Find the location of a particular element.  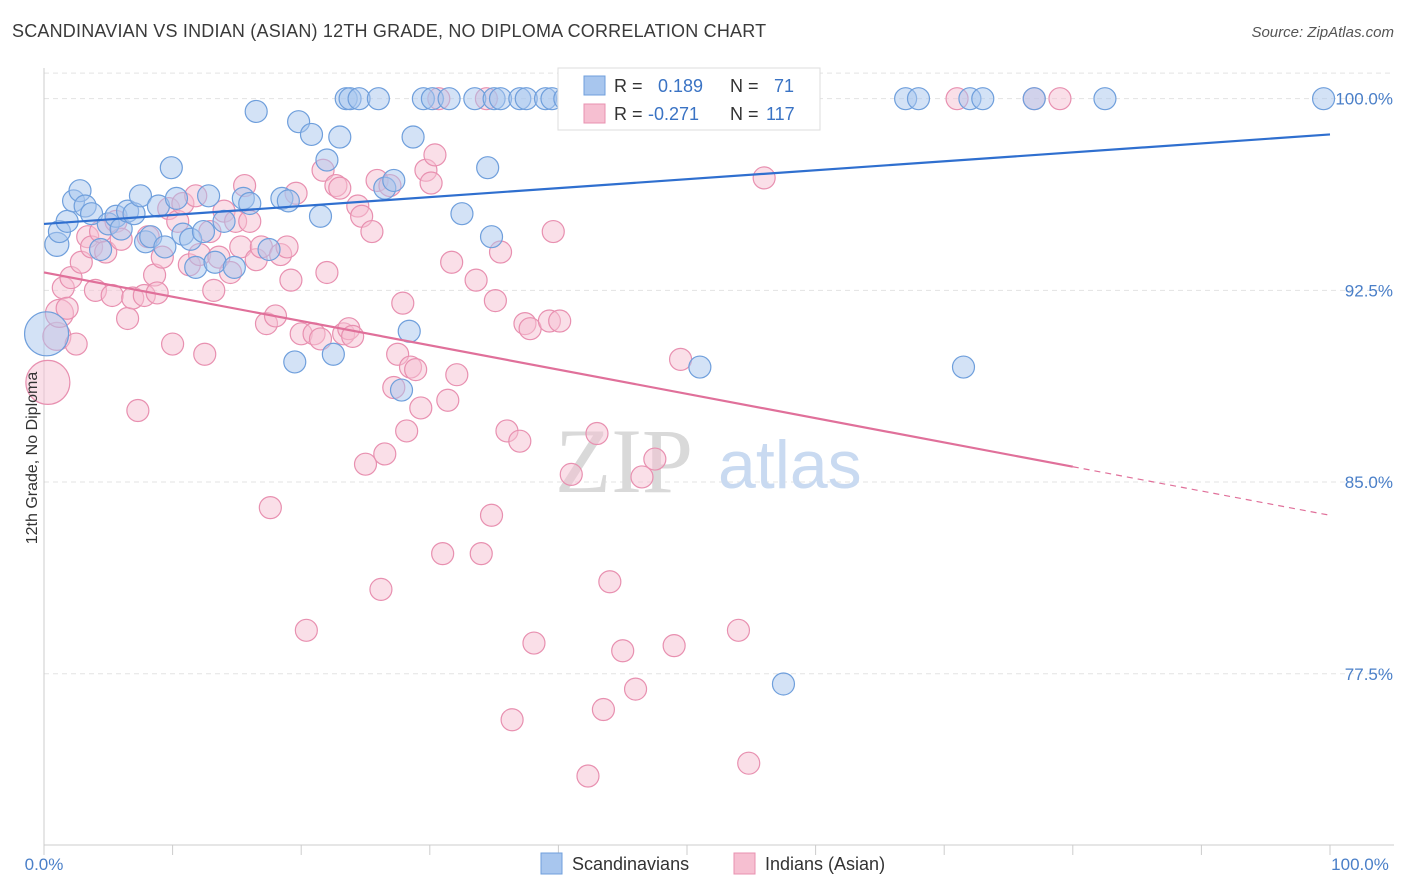

stats-n-label-2: N = is located at coordinates (744, 114).